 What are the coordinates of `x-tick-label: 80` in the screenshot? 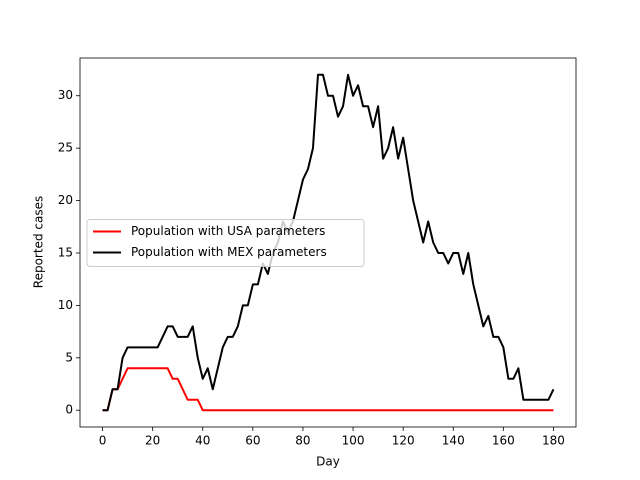 It's located at (302, 441).